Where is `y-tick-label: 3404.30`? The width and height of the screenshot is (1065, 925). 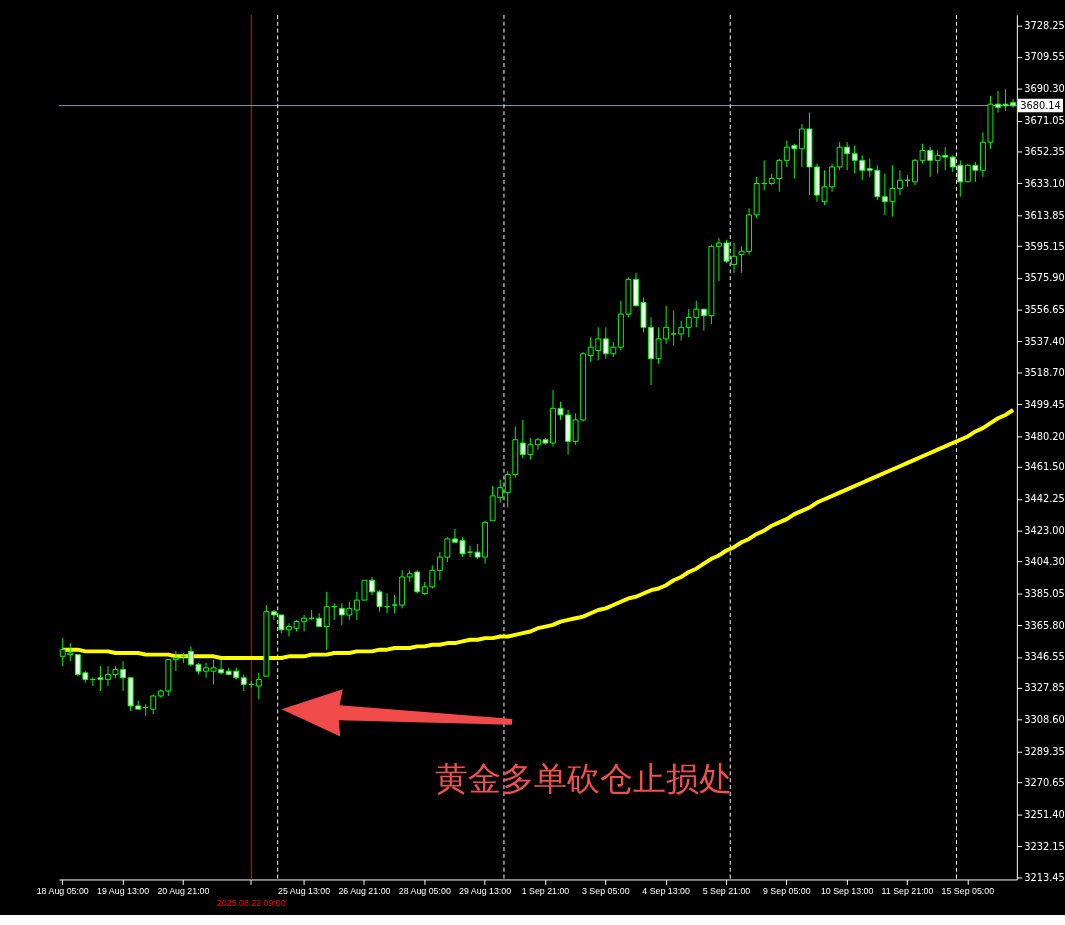
y-tick-label: 3404.30 is located at coordinates (1044, 562).